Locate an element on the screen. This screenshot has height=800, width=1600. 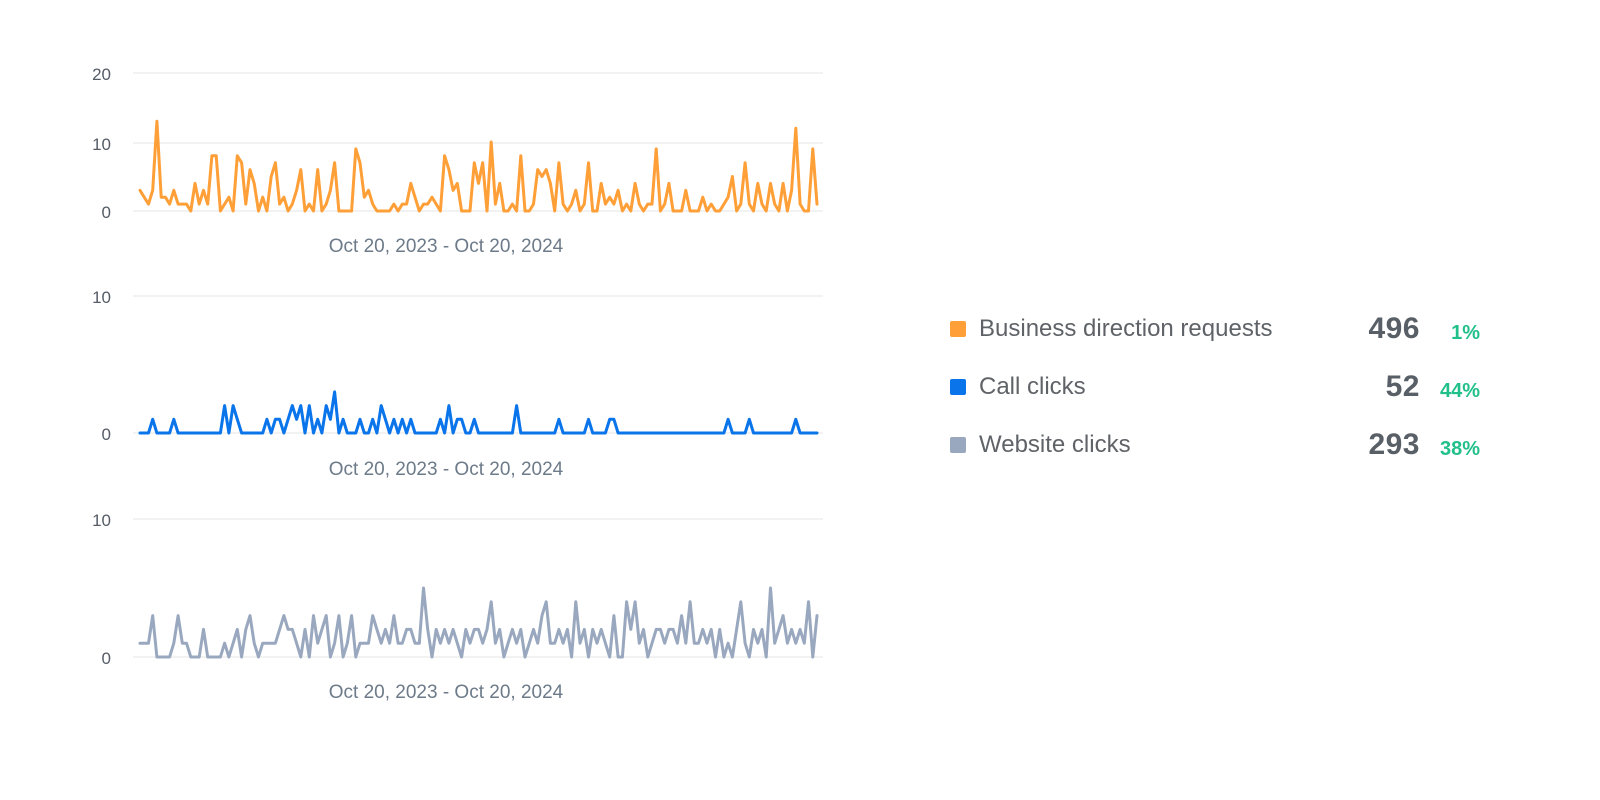
series-line-business-direction-requests is located at coordinates (478, 166).